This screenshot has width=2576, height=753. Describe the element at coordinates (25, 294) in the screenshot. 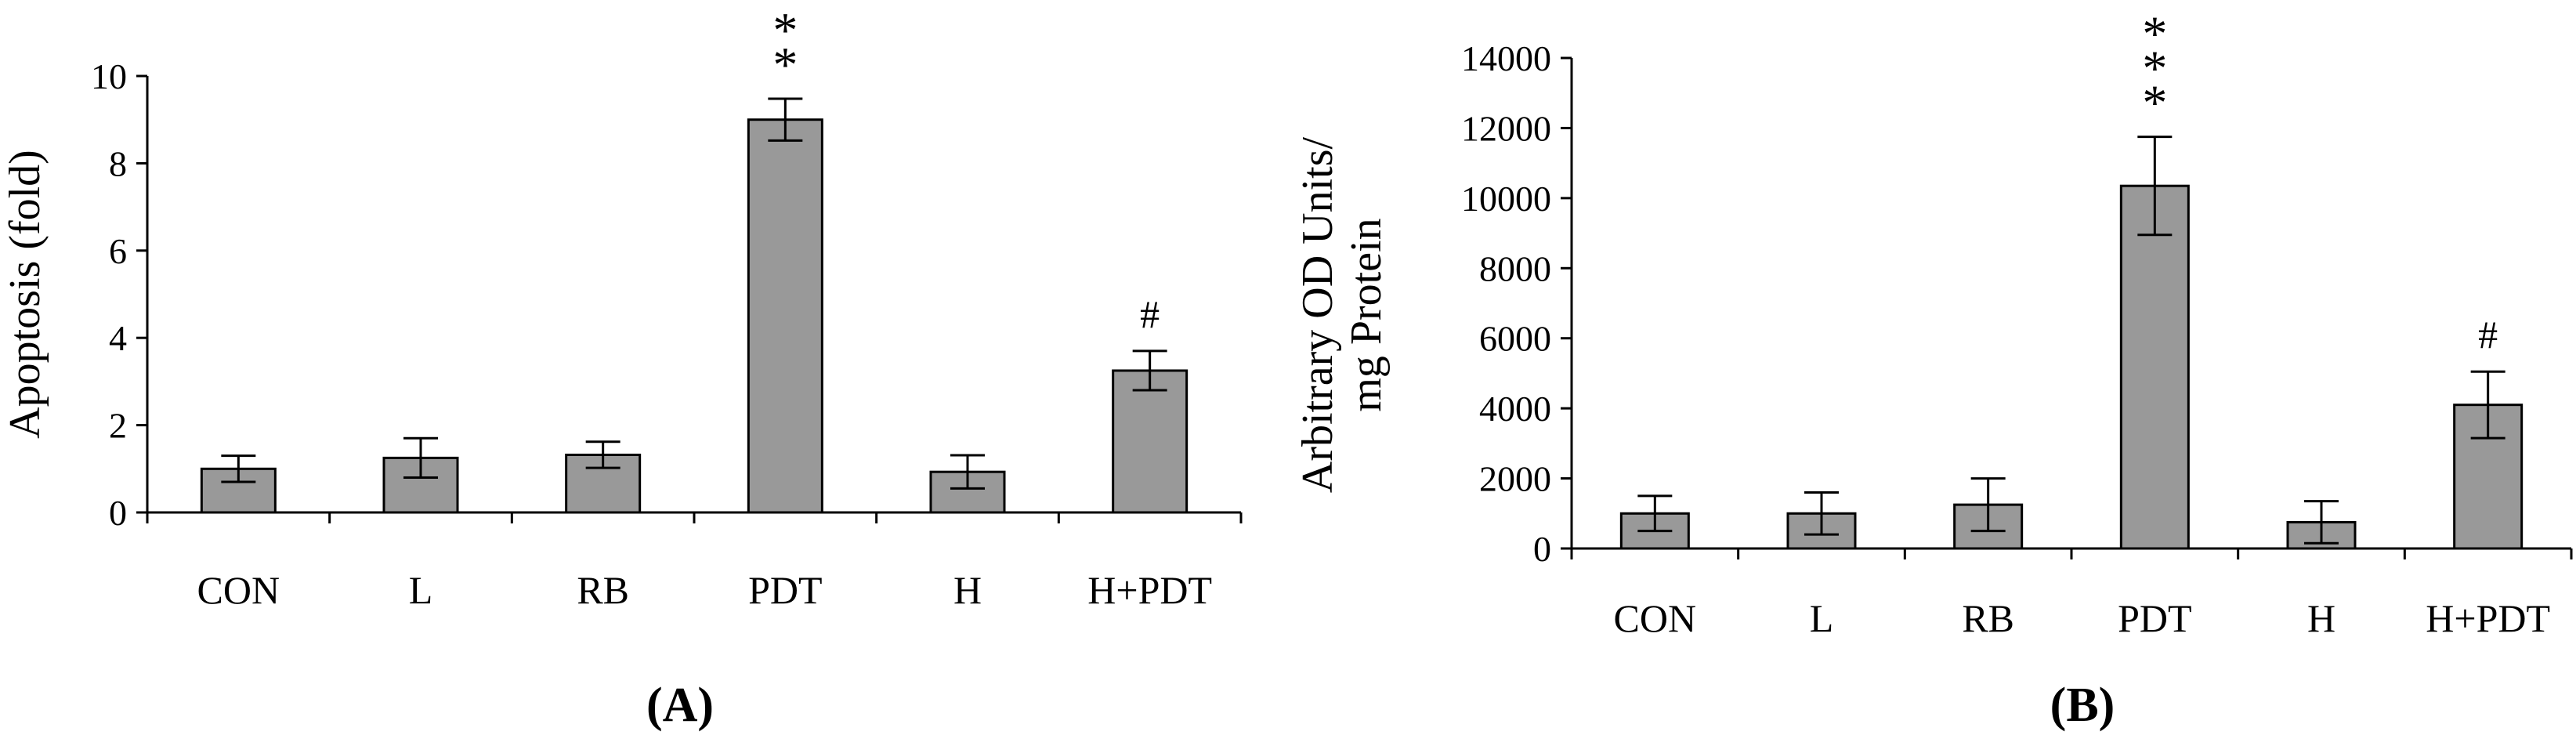

I see `y-axis-label: Apoptosis (fold)` at that location.